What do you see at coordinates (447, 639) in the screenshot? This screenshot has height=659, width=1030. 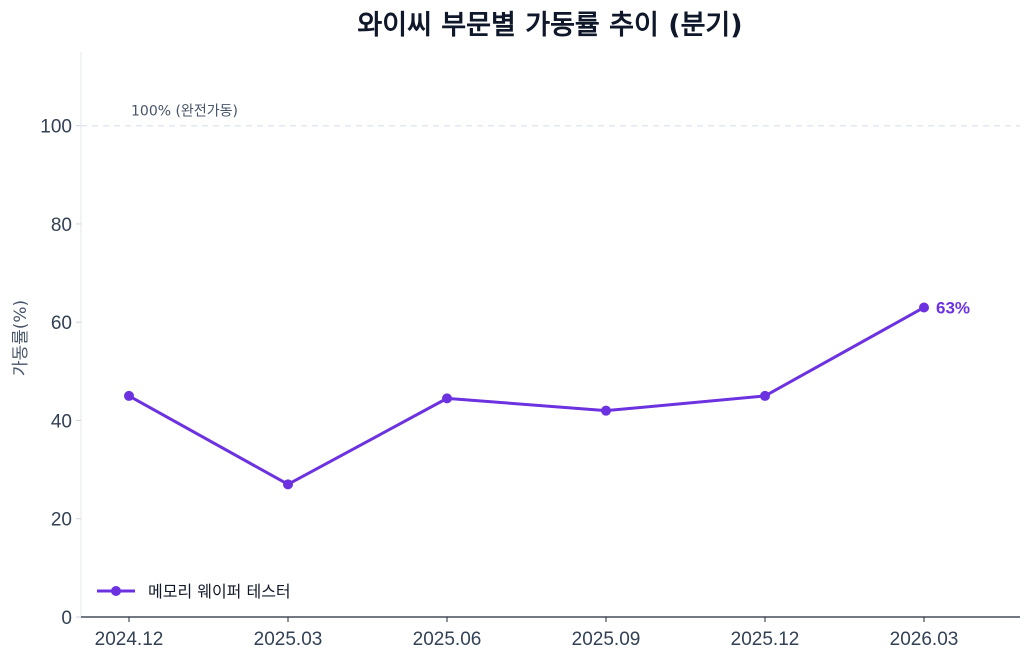 I see `x-tick-label: 2025.06` at bounding box center [447, 639].